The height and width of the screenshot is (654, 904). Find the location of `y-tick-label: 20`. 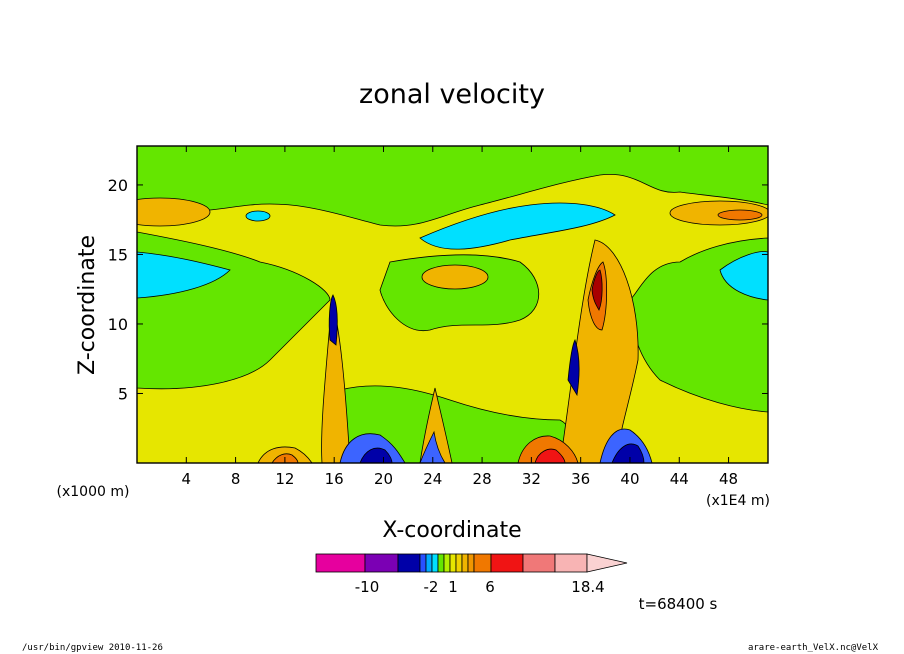

y-tick-label: 20 is located at coordinates (118, 185).